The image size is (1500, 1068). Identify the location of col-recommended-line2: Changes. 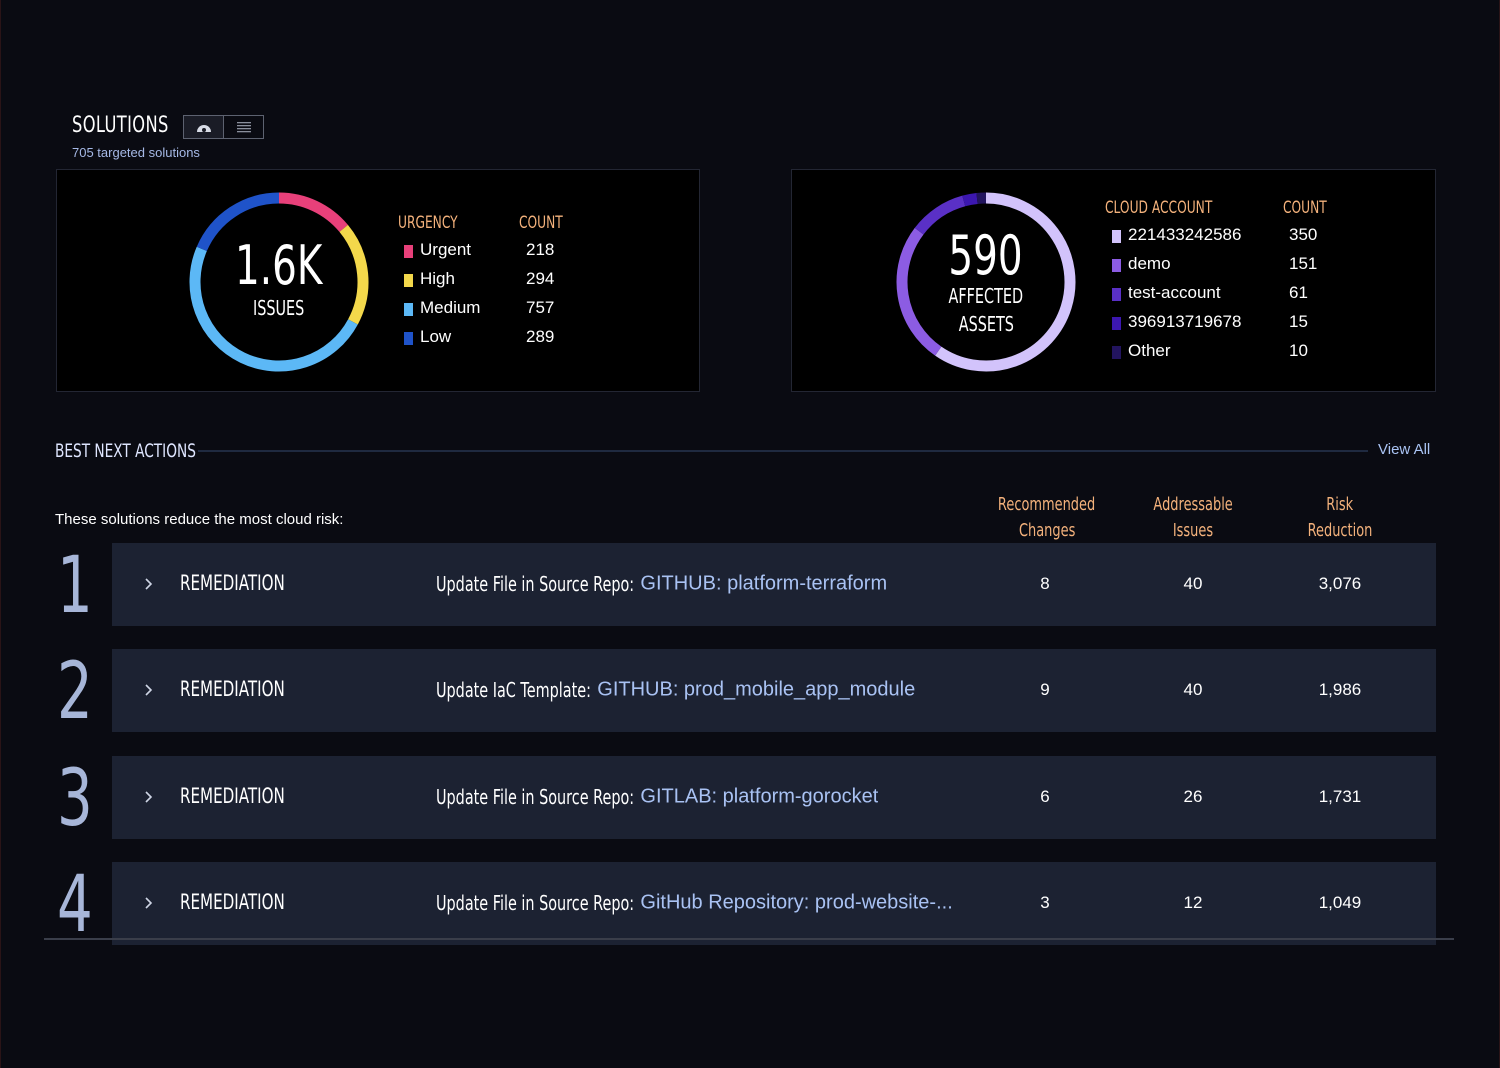
(1047, 530).